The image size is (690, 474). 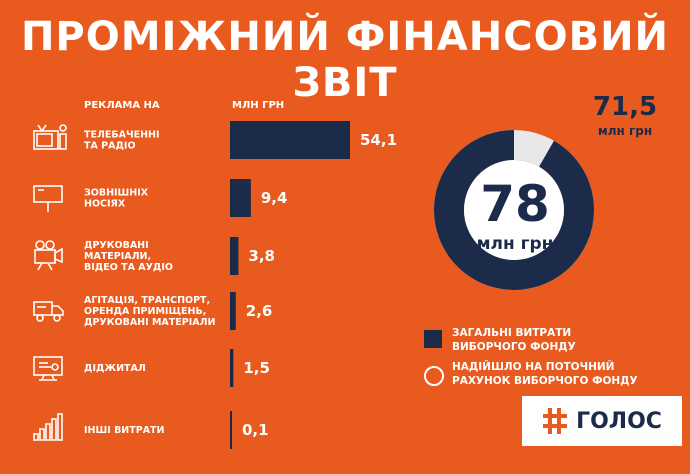 I want to click on logo-text: ГОЛОС, so click(x=619, y=421).